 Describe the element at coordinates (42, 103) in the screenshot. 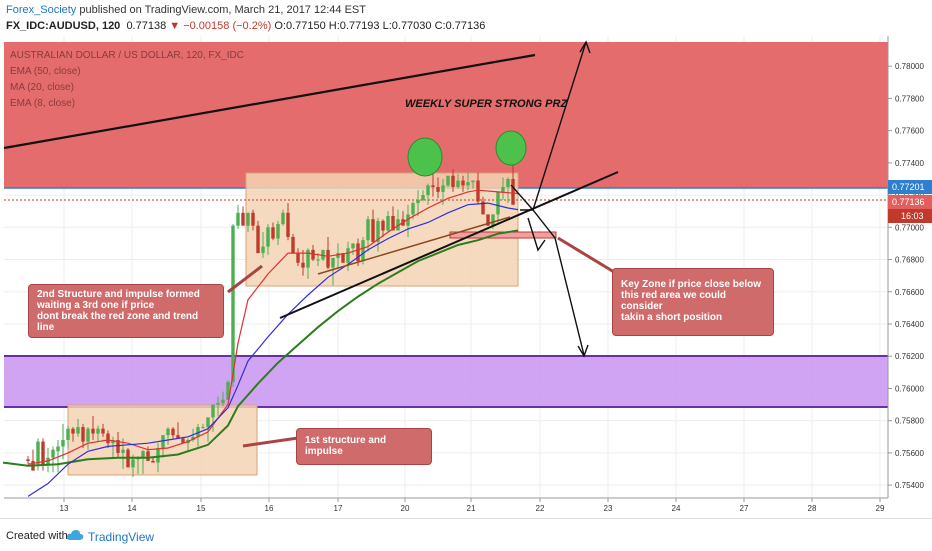

I see `legend-ema8: EMA (8, close)` at that location.